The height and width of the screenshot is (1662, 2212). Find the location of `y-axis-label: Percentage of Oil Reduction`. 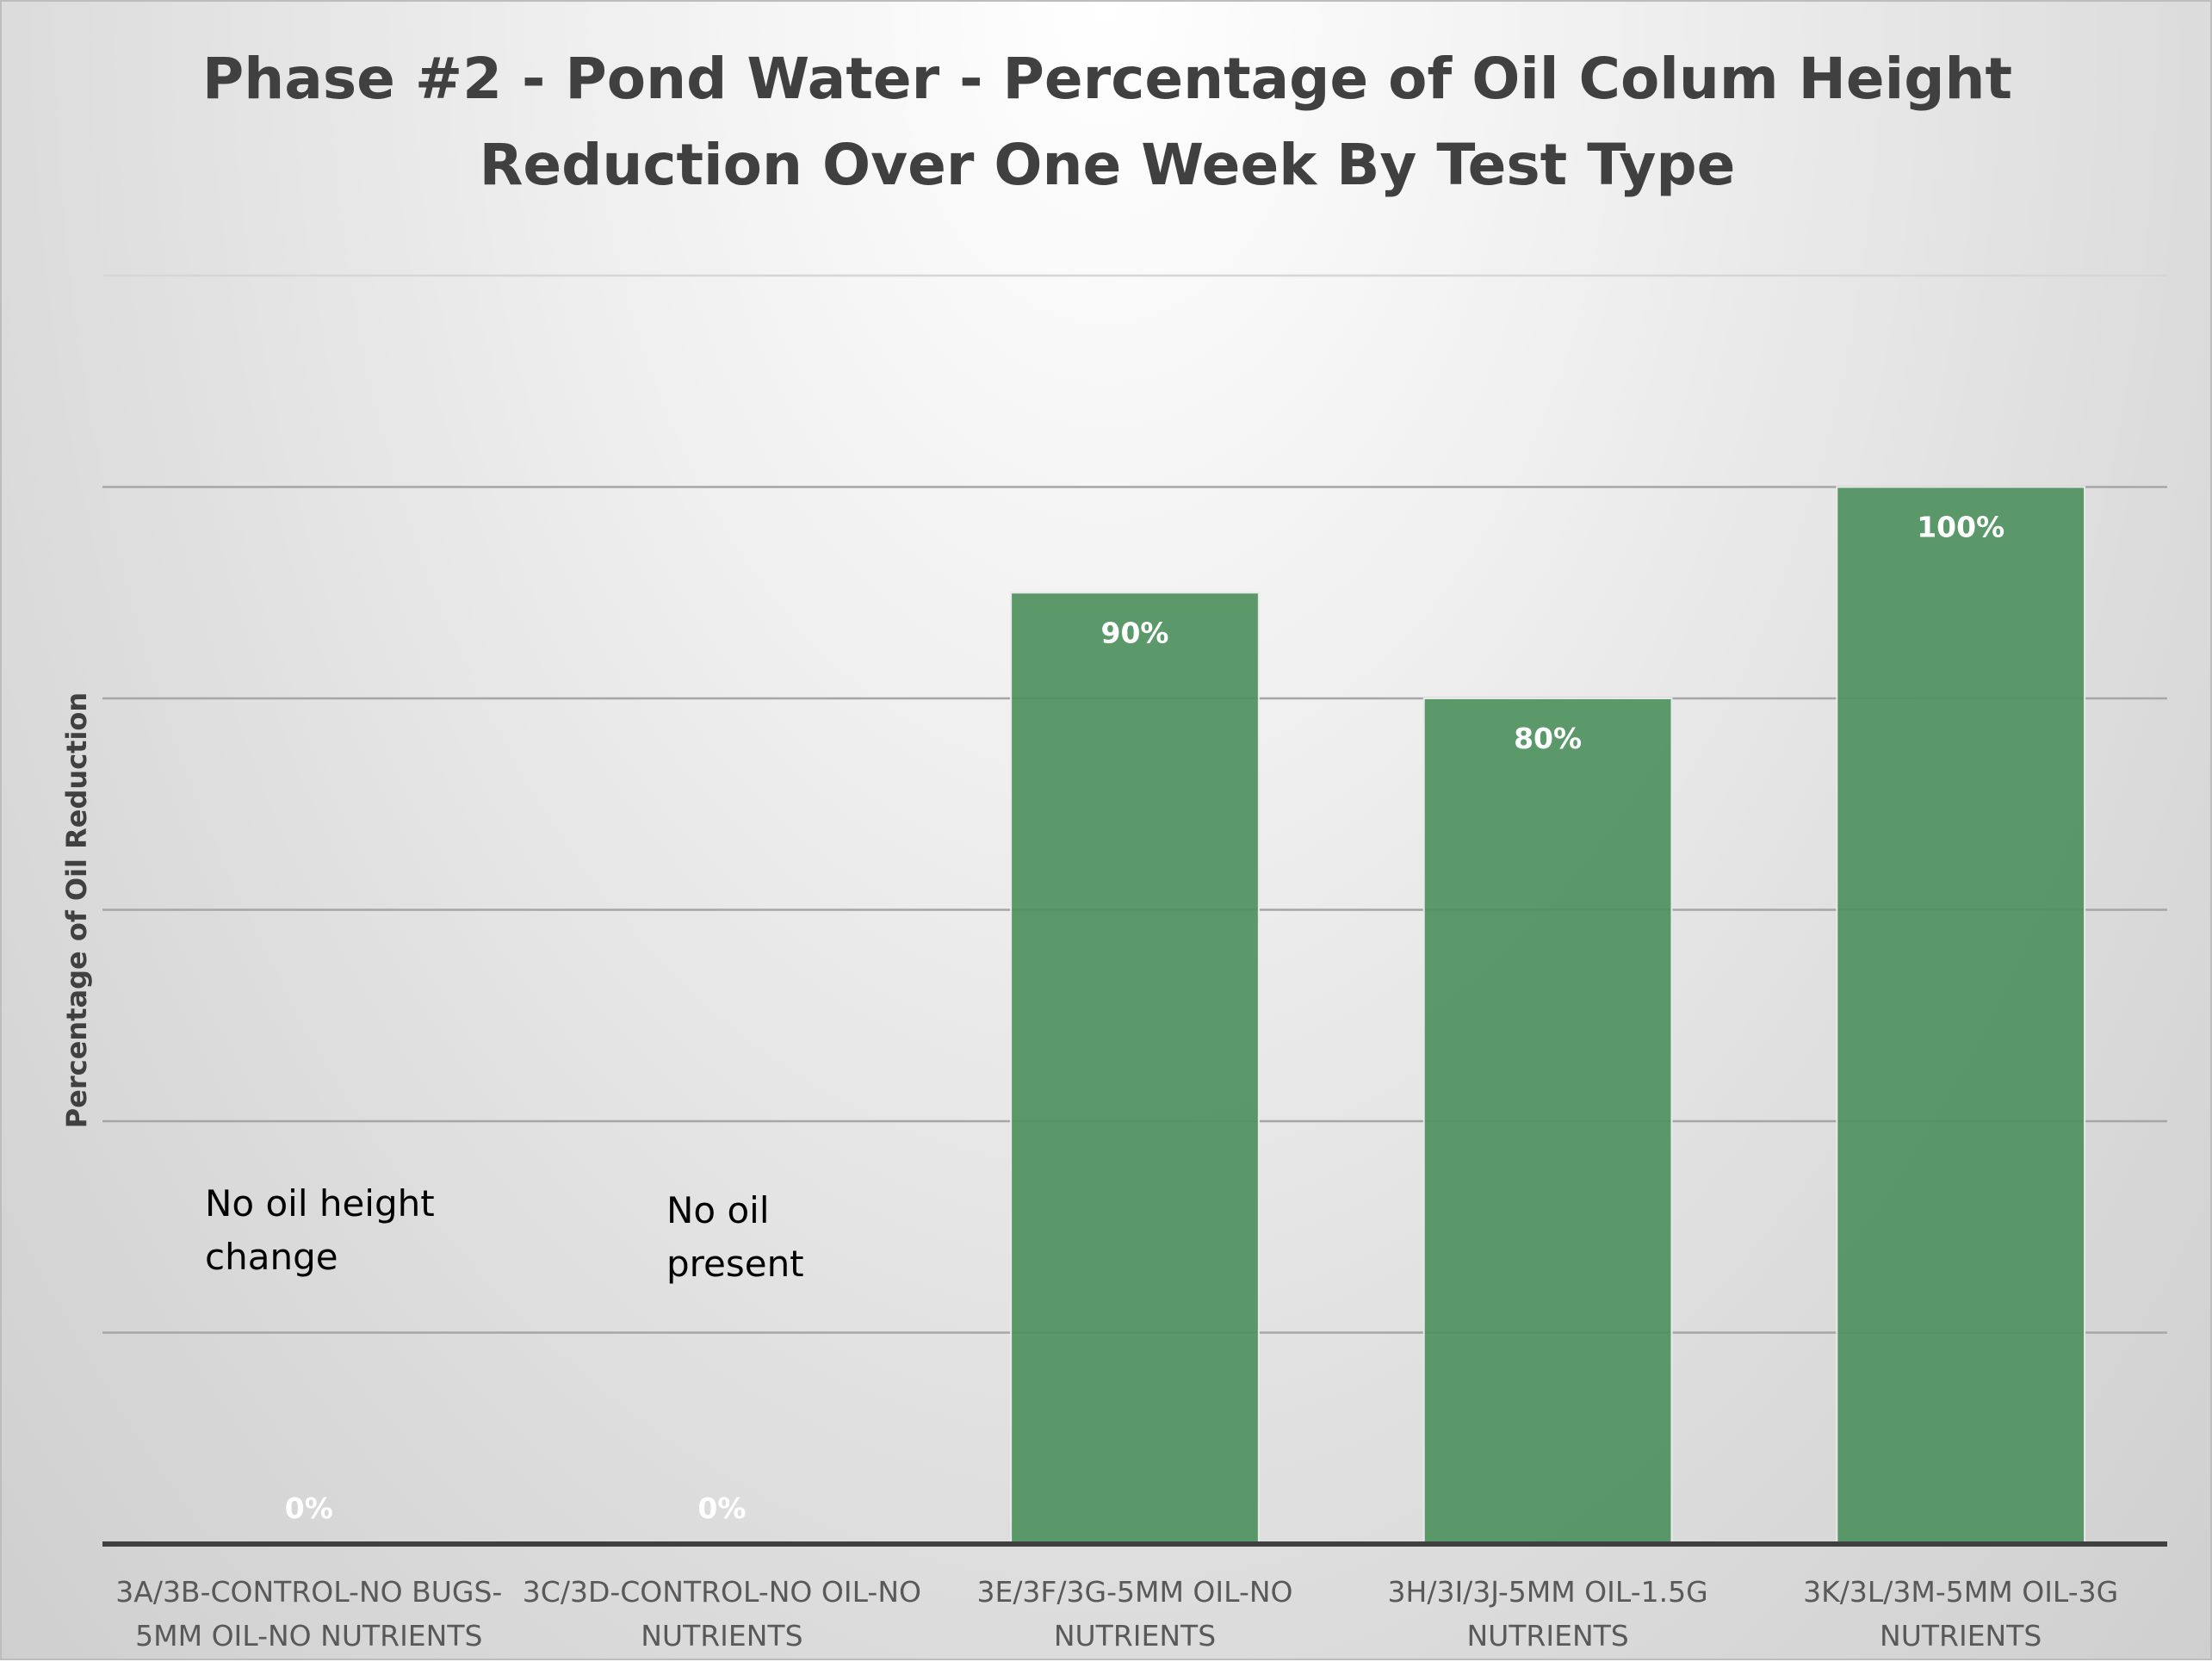

y-axis-label: Percentage of Oil Reduction is located at coordinates (76, 910).